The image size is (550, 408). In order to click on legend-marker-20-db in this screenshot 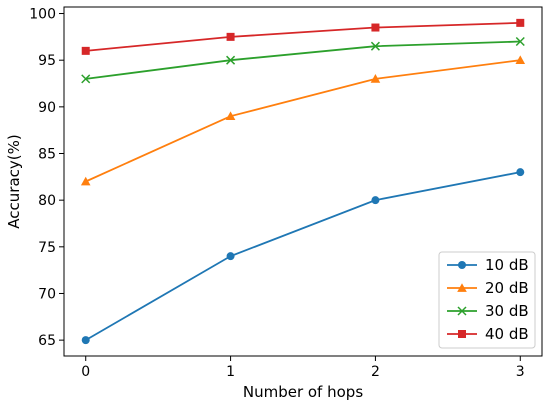, I will do `click(462, 287)`.